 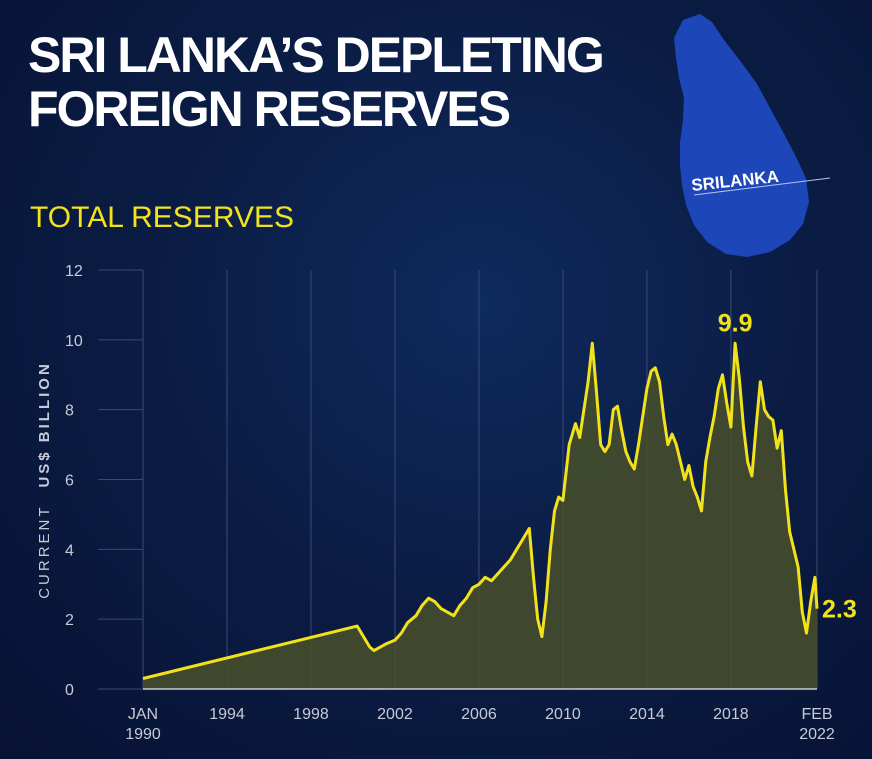 What do you see at coordinates (44, 552) in the screenshot?
I see `y-axis-label-light: CURRENT` at bounding box center [44, 552].